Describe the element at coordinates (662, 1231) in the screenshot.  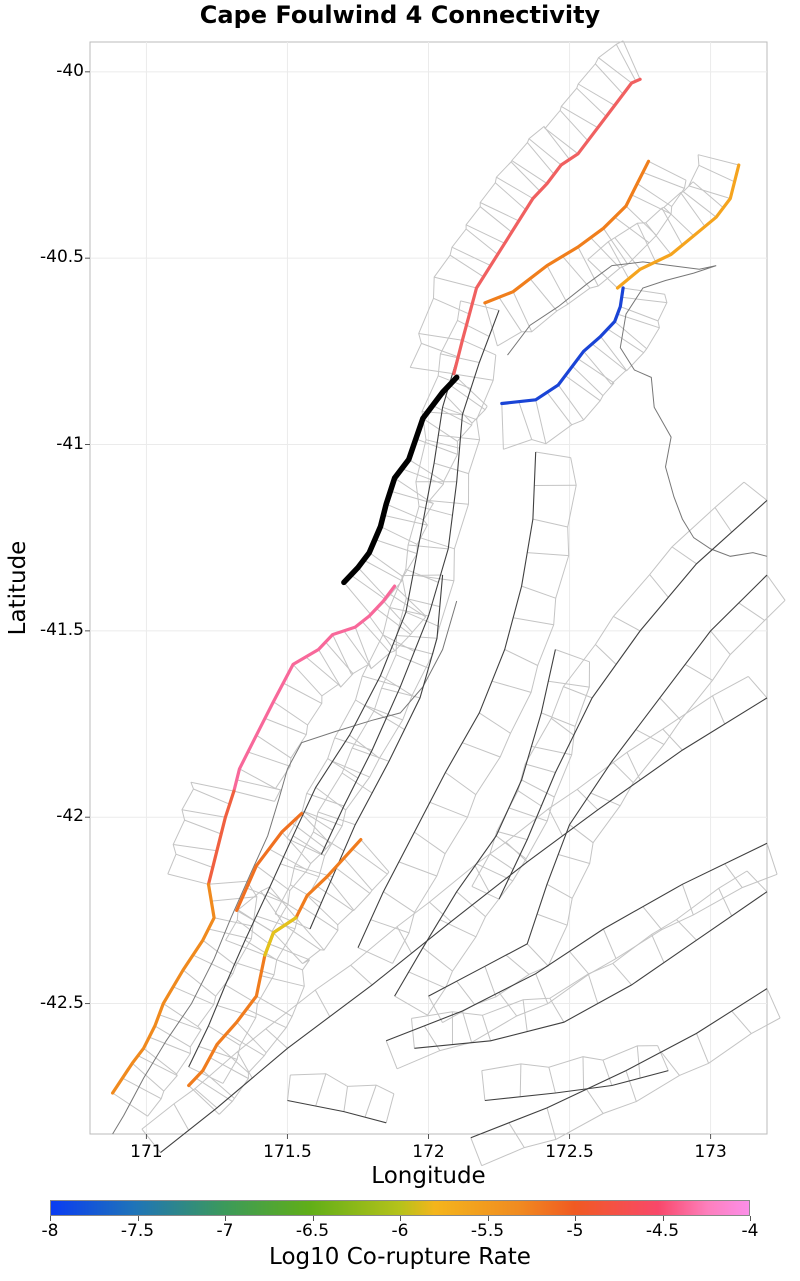
I see `colorbar-tick-label: -4.5` at that location.